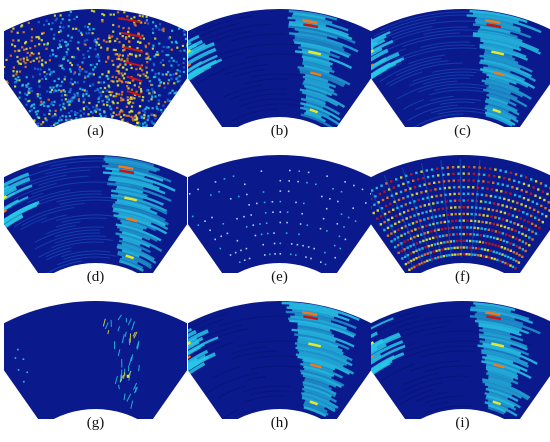  Describe the element at coordinates (95, 277) in the screenshot. I see `panel-caption-d: (d)` at that location.